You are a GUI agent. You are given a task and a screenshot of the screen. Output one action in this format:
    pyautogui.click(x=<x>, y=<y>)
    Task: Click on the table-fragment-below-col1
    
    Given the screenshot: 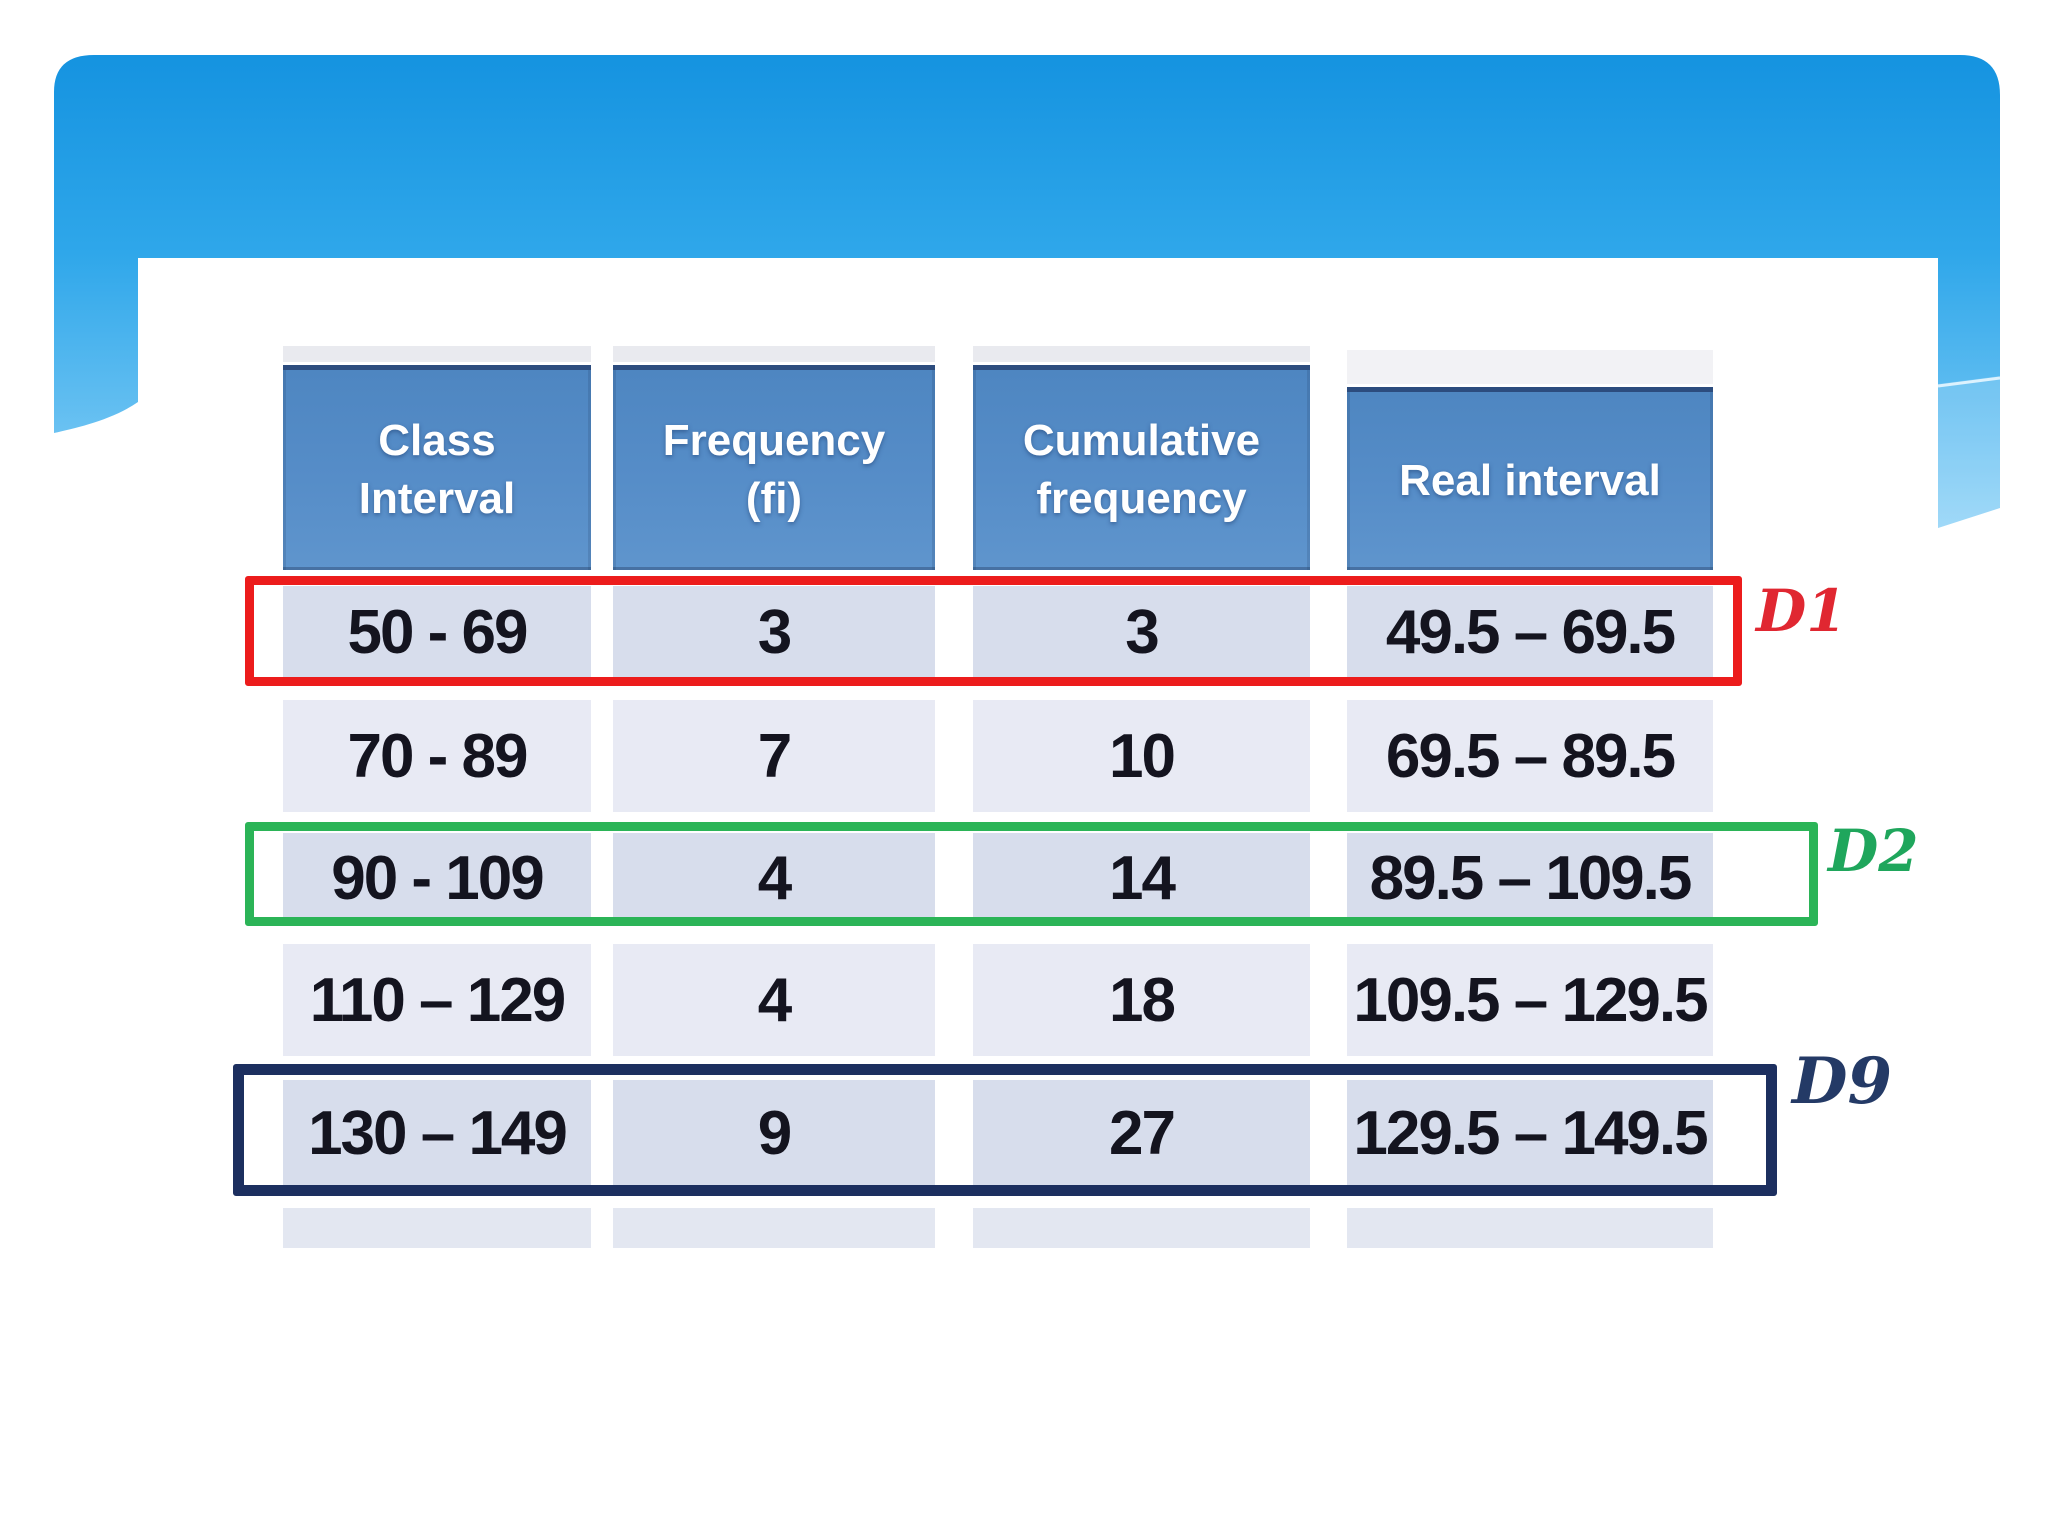 What is the action you would take?
    pyautogui.click(x=437, y=1228)
    